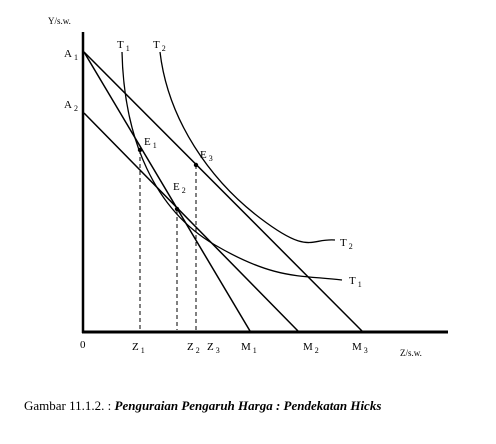 This screenshot has height=444, width=496. I want to click on point-e1, so click(140, 150).